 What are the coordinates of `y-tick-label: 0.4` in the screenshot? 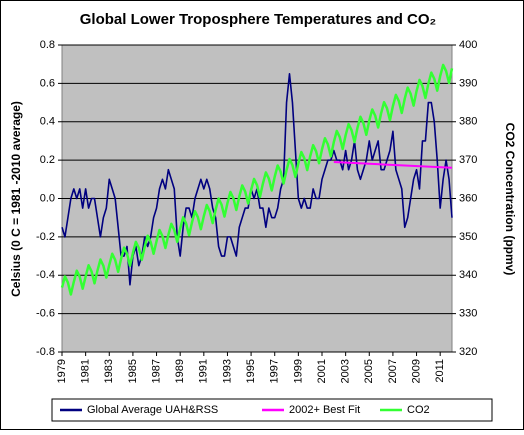 It's located at (47, 122).